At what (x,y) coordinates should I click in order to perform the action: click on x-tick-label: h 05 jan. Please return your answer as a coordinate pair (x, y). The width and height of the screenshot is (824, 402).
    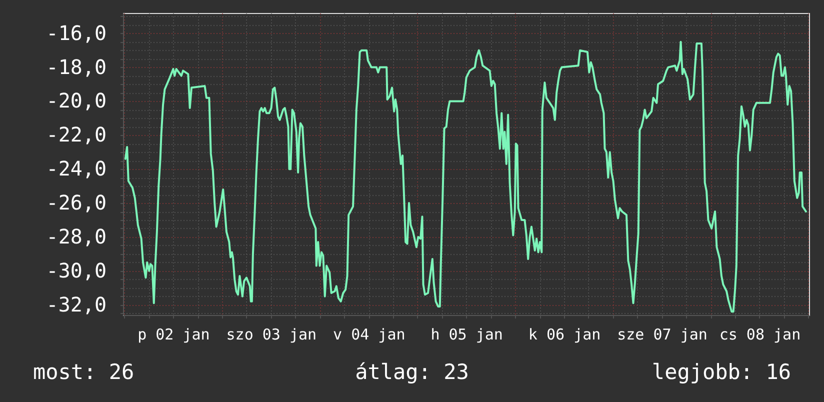
    Looking at the image, I should click on (466, 335).